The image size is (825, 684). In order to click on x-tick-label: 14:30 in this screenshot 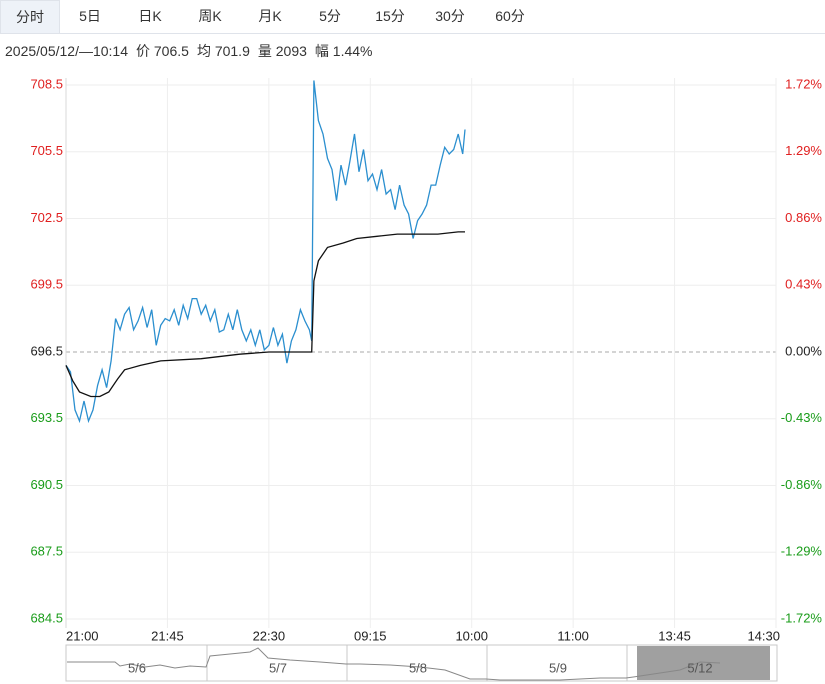, I will do `click(763, 635)`.